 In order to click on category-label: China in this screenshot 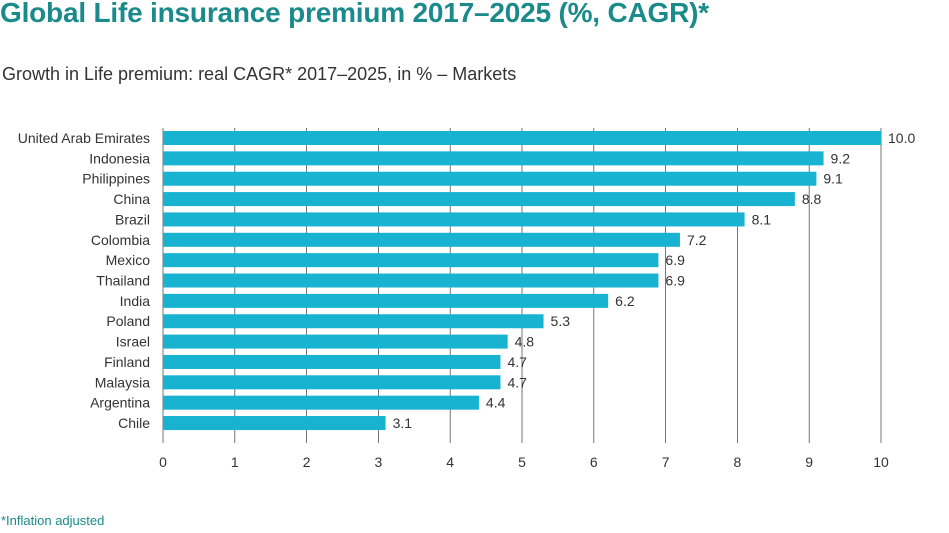, I will do `click(131, 199)`.